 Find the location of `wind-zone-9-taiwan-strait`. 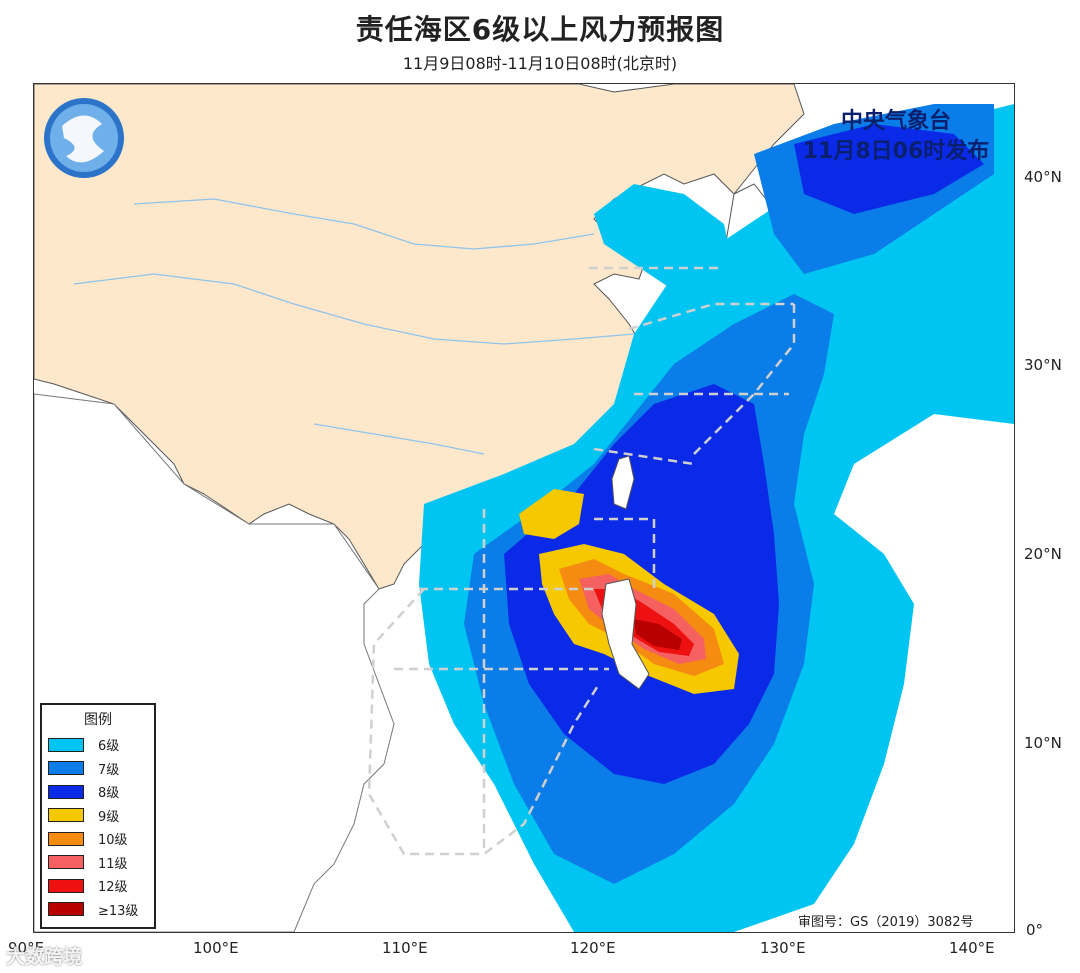

wind-zone-9-taiwan-strait is located at coordinates (551, 514).